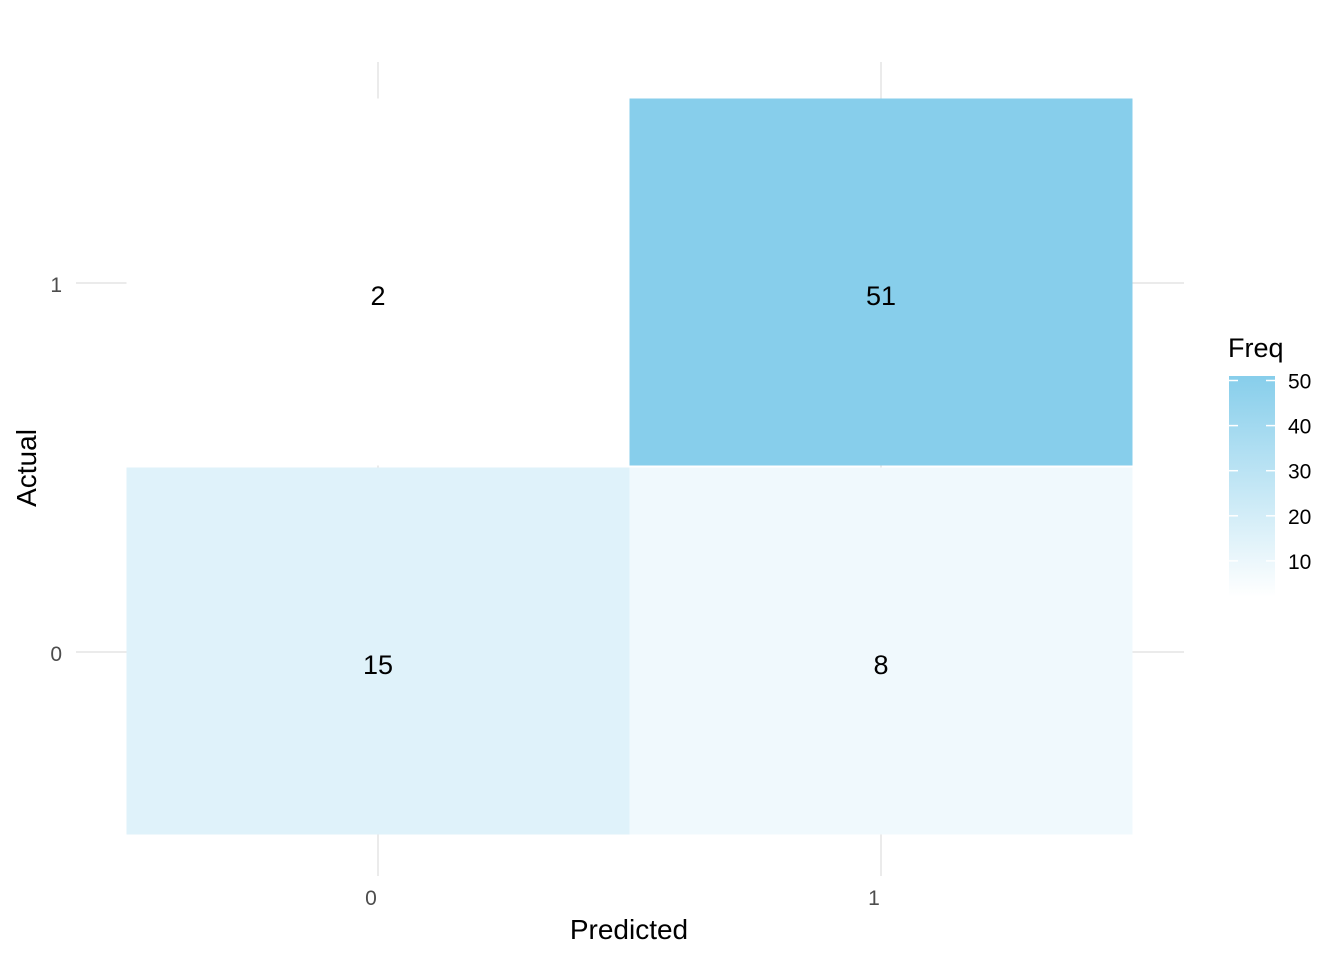 This screenshot has width=1344, height=960. Describe the element at coordinates (1299, 472) in the screenshot. I see `legend-tick-label: 30` at that location.